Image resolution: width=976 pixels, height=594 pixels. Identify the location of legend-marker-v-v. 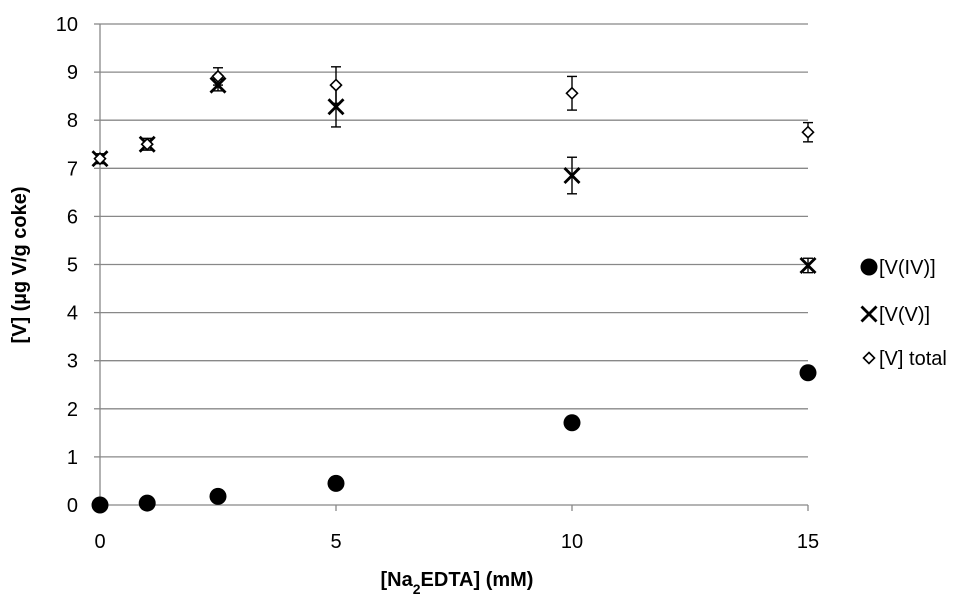
(869, 314).